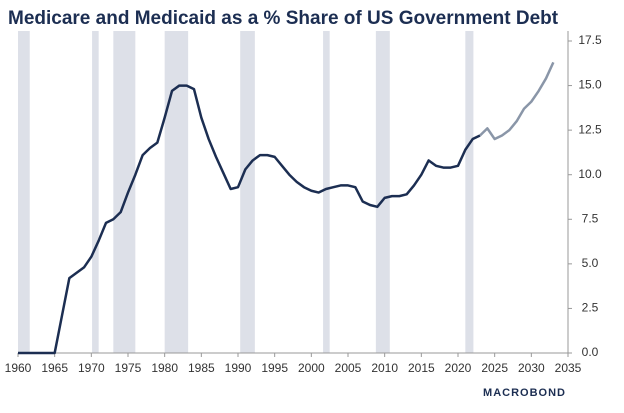 The height and width of the screenshot is (413, 624). Describe the element at coordinates (201, 368) in the screenshot. I see `x-tick-label: 1985` at that location.